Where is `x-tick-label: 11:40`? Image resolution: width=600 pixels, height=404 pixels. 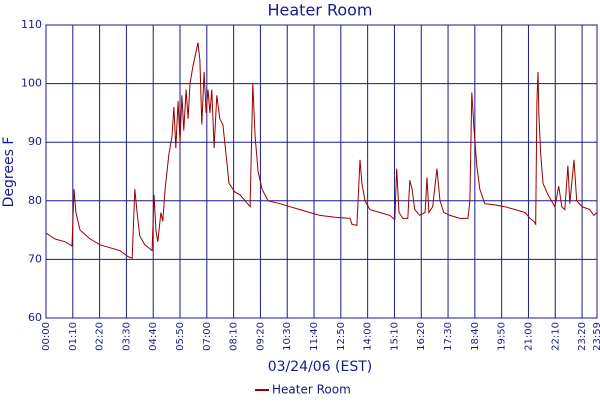
x-tick-label: 11:40 is located at coordinates (314, 336).